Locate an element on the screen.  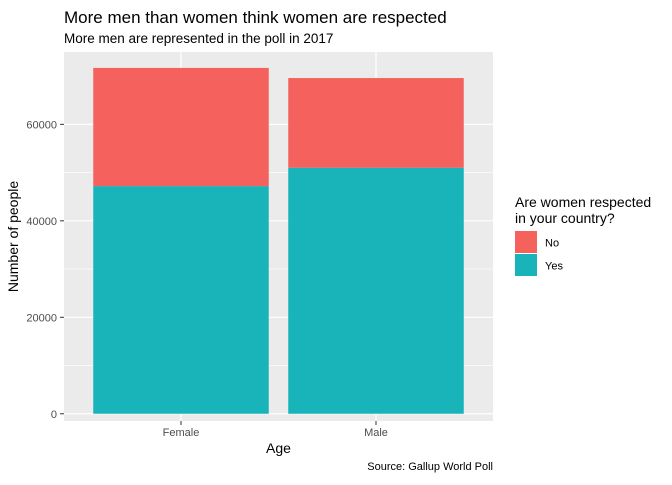
x-tick-label-female: Female is located at coordinates (181, 433).